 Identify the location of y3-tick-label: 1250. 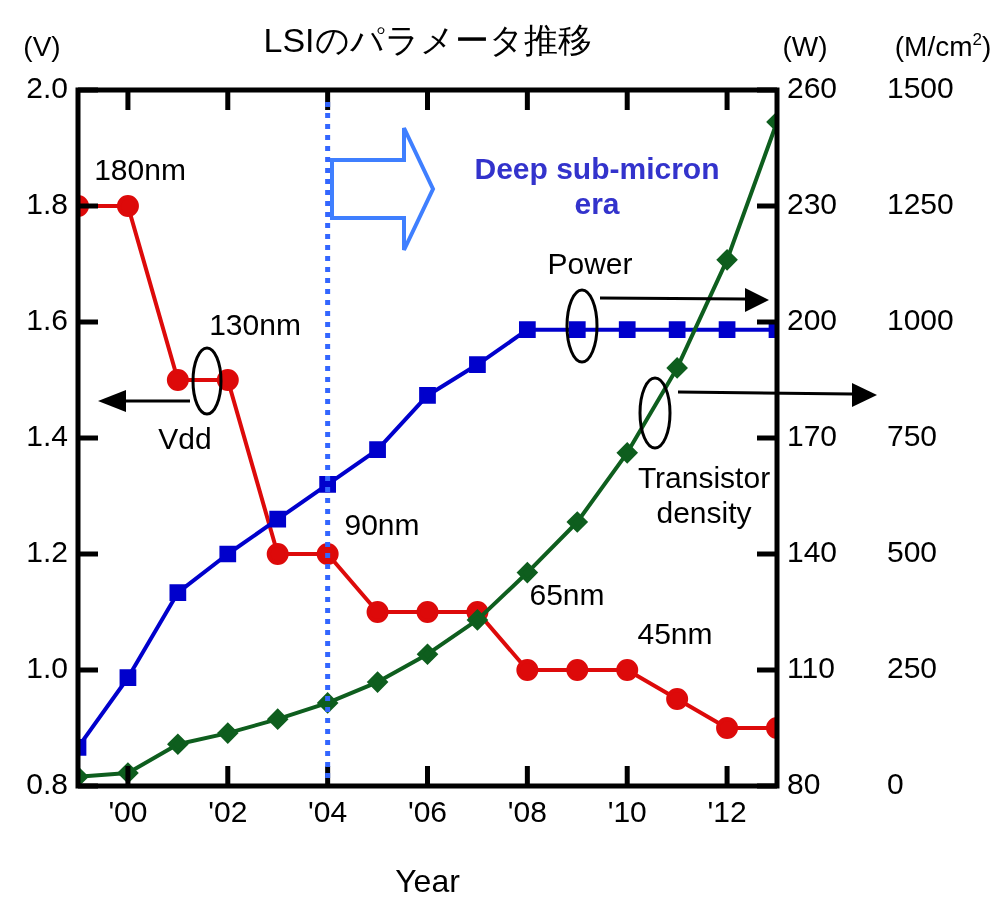
(920, 204).